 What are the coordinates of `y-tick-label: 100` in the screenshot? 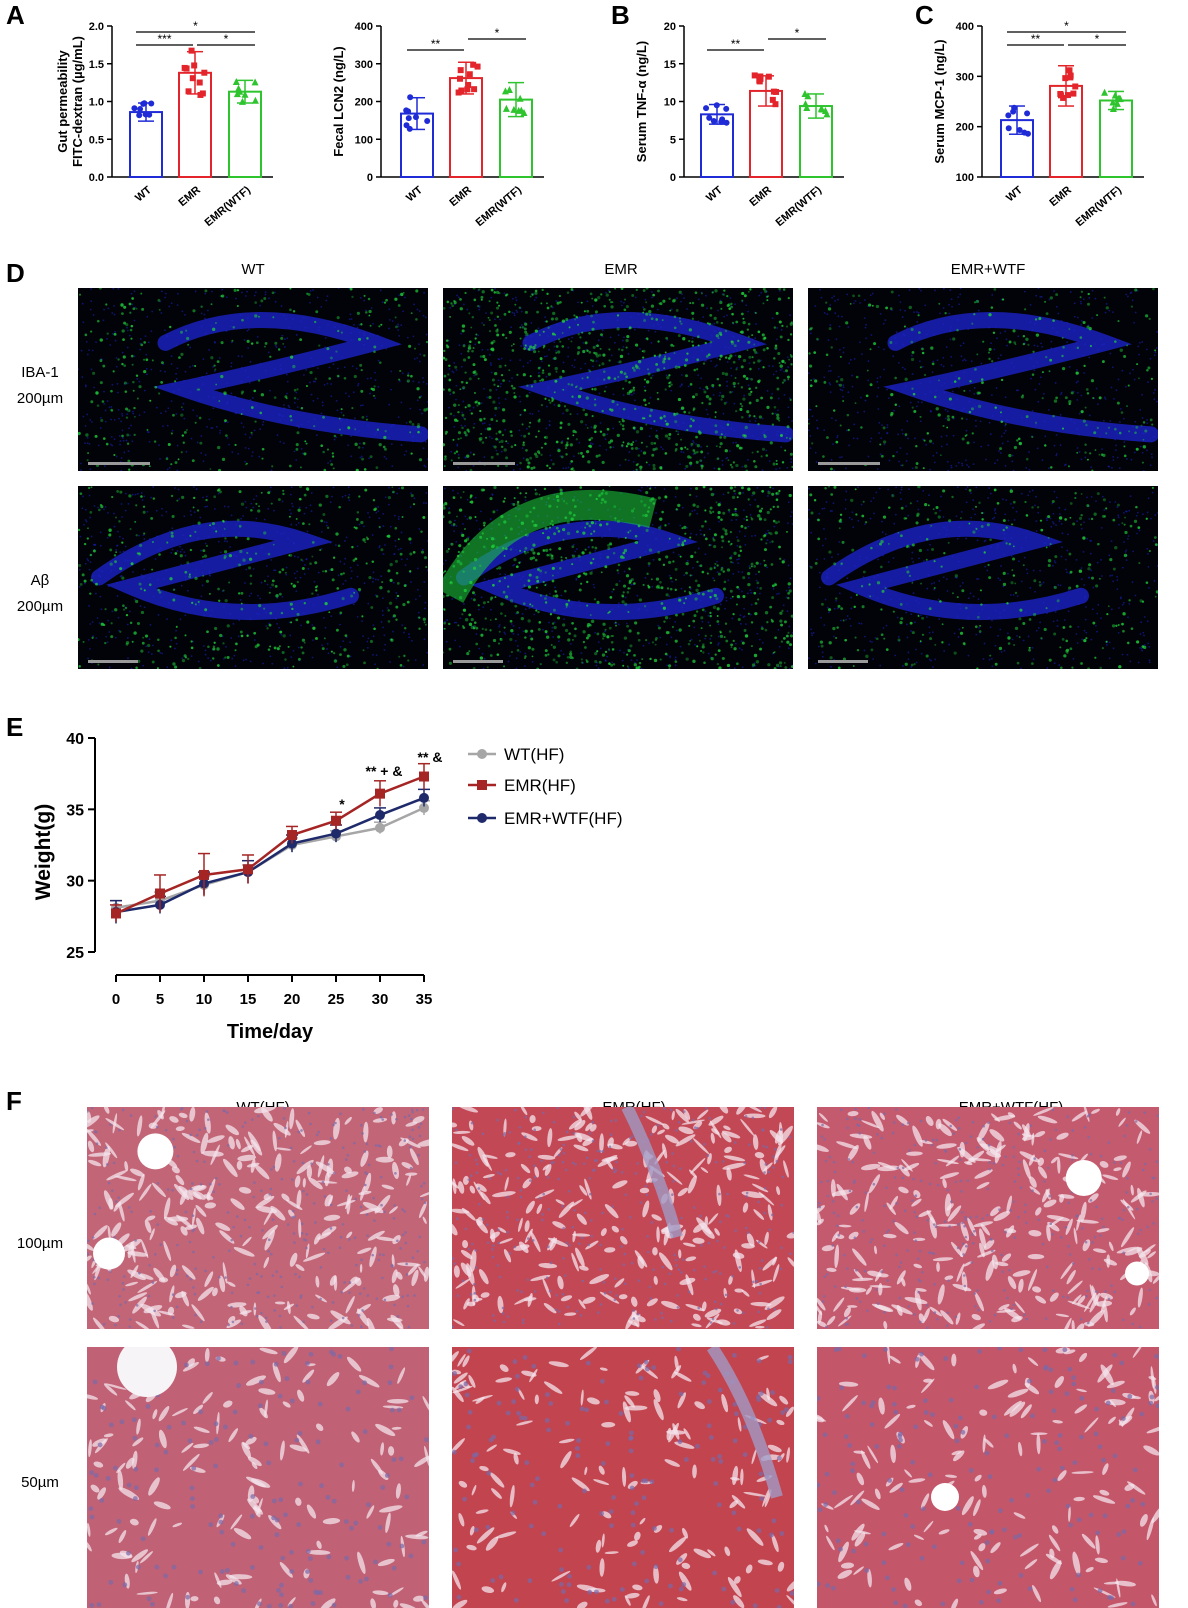 It's located at (965, 178).